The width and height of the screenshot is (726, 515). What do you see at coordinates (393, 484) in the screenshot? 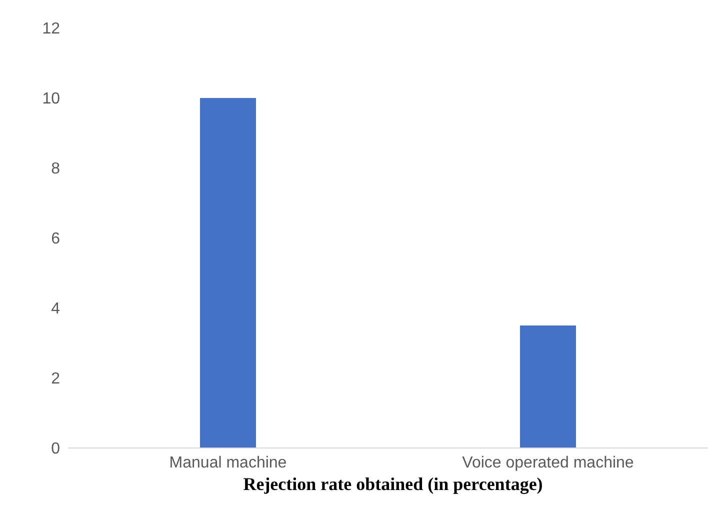
I see `text: Rejection rate obtained (in percentage)` at bounding box center [393, 484].